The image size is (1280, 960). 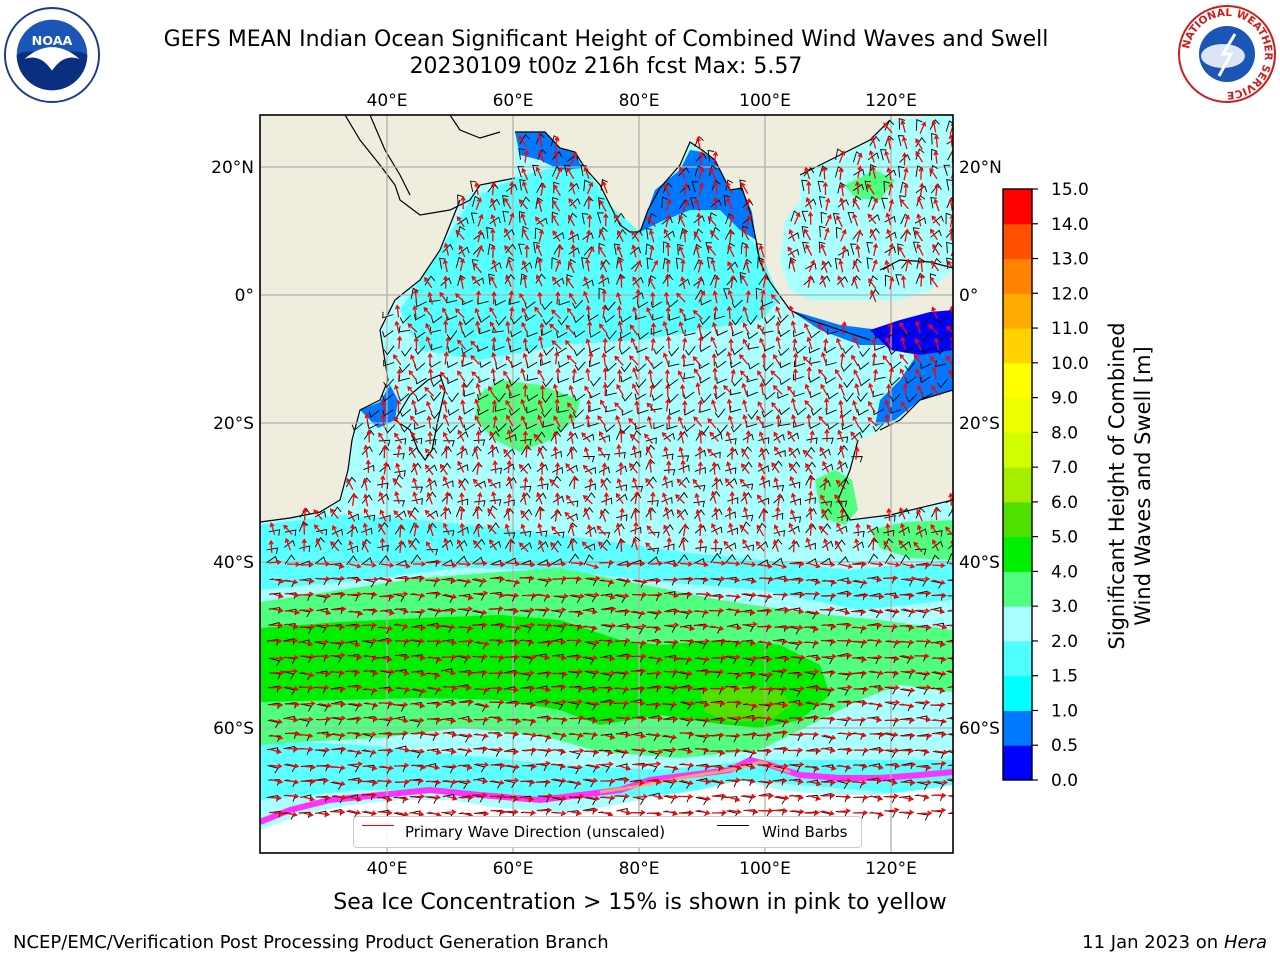 What do you see at coordinates (639, 869) in the screenshot?
I see `lon-tick-bottom: 80°E` at bounding box center [639, 869].